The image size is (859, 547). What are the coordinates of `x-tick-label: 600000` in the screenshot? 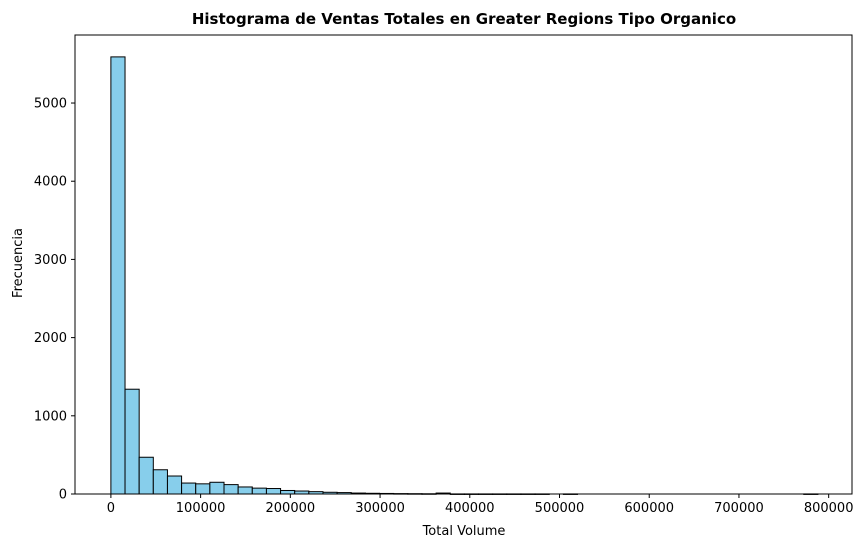 It's located at (649, 508).